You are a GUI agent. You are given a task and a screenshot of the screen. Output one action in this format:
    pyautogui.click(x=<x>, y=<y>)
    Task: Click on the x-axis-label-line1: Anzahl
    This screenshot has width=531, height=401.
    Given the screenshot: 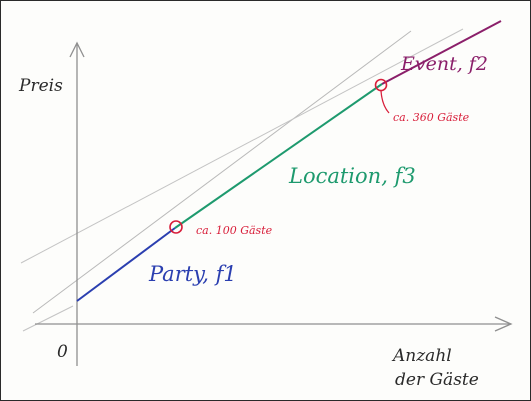 What is the action you would take?
    pyautogui.click(x=421, y=356)
    